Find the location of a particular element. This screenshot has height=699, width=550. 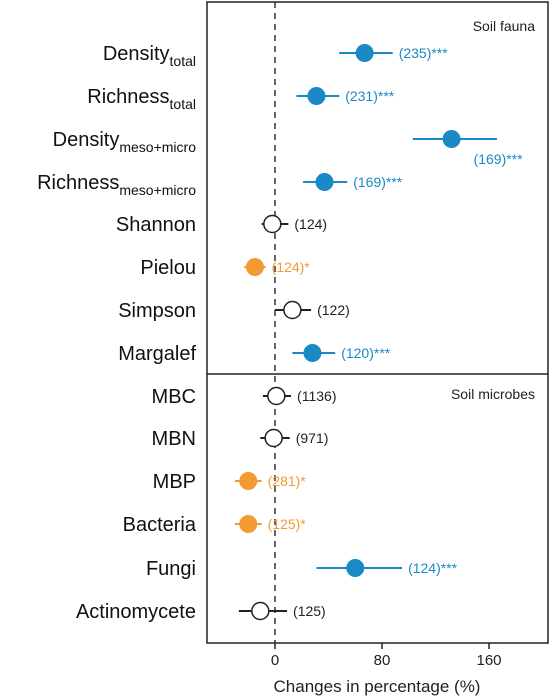

row-shannon: Shannon (124) is located at coordinates (221, 225).